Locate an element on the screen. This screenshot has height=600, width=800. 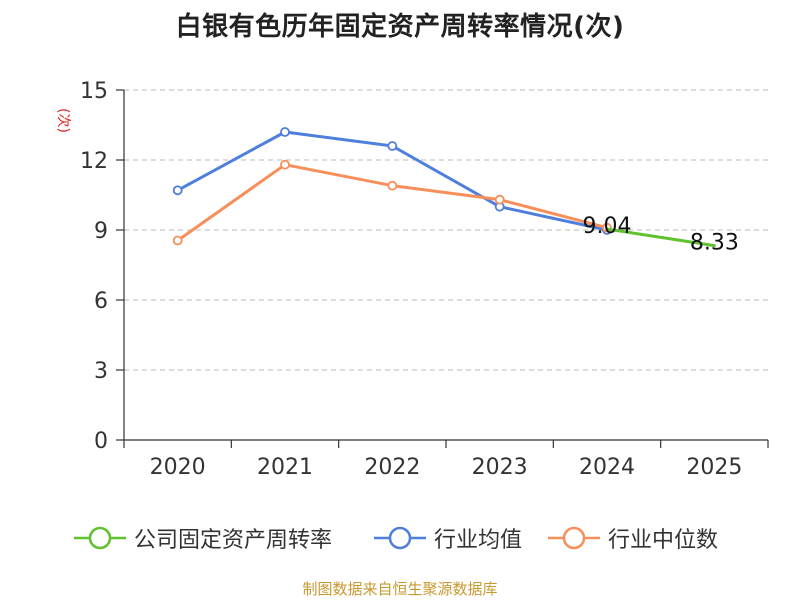
point-avg-2020 is located at coordinates (177, 190).